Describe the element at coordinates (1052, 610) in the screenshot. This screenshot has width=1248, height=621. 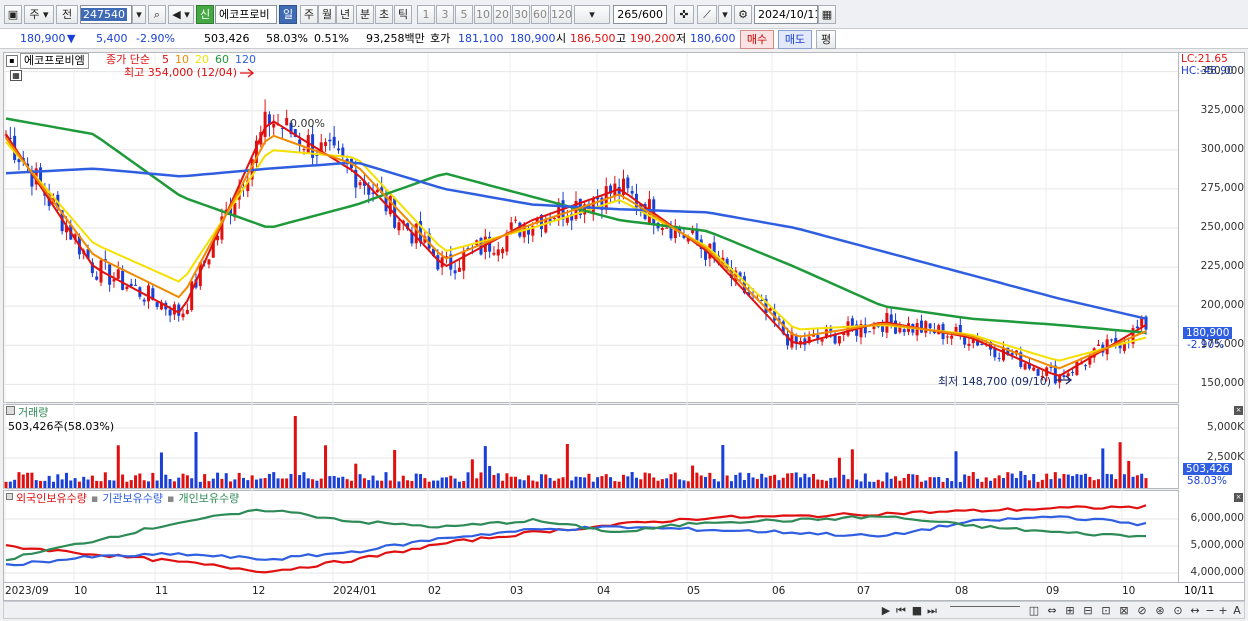
I see `pan-icon: ⇔` at that location.